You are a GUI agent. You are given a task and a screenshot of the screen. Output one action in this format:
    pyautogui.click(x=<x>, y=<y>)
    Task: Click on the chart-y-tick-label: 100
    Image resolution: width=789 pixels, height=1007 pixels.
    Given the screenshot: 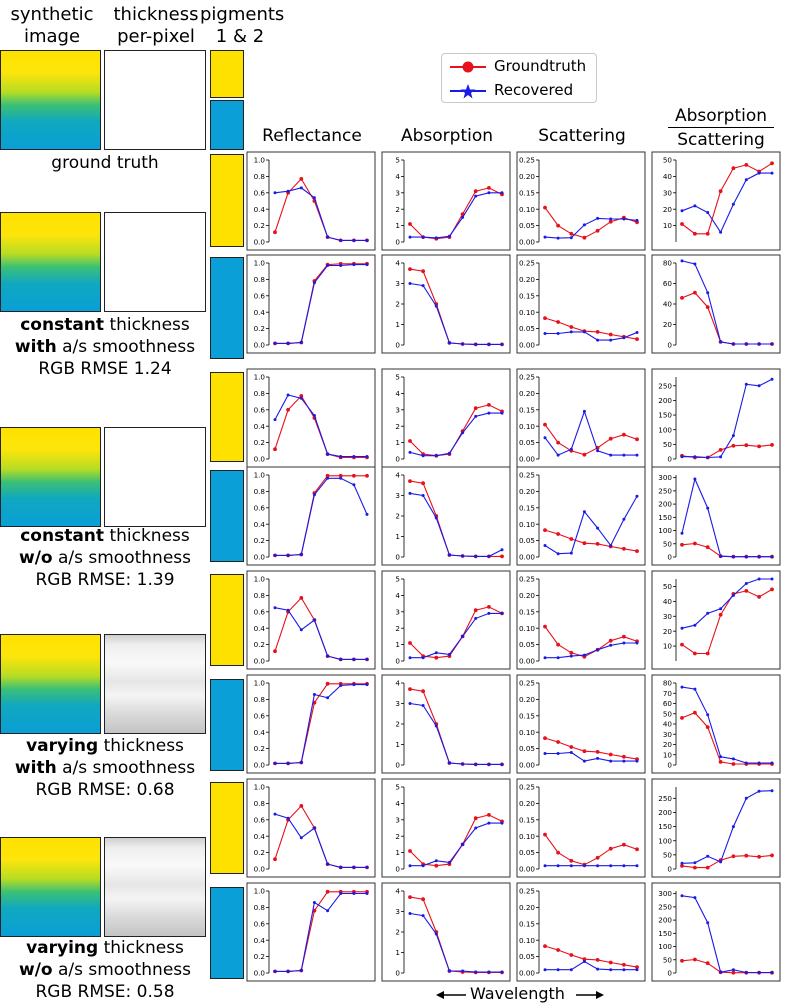 What is the action you would take?
    pyautogui.click(x=665, y=530)
    